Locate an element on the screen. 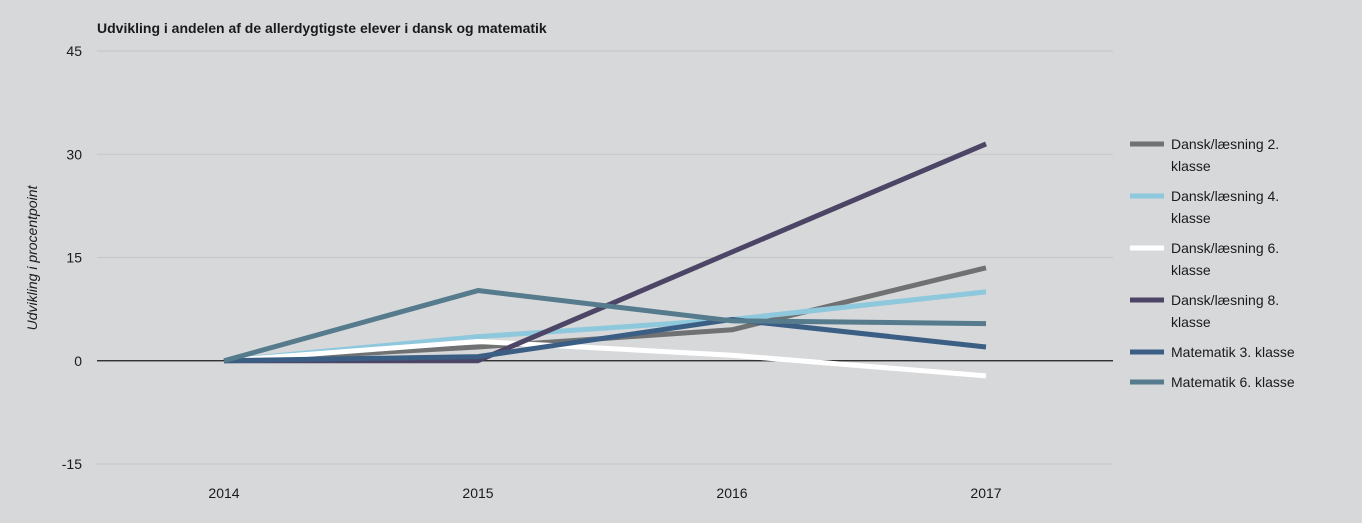 The width and height of the screenshot is (1362, 523). y-axis-label: Udvikling i procentpoint is located at coordinates (32, 258).